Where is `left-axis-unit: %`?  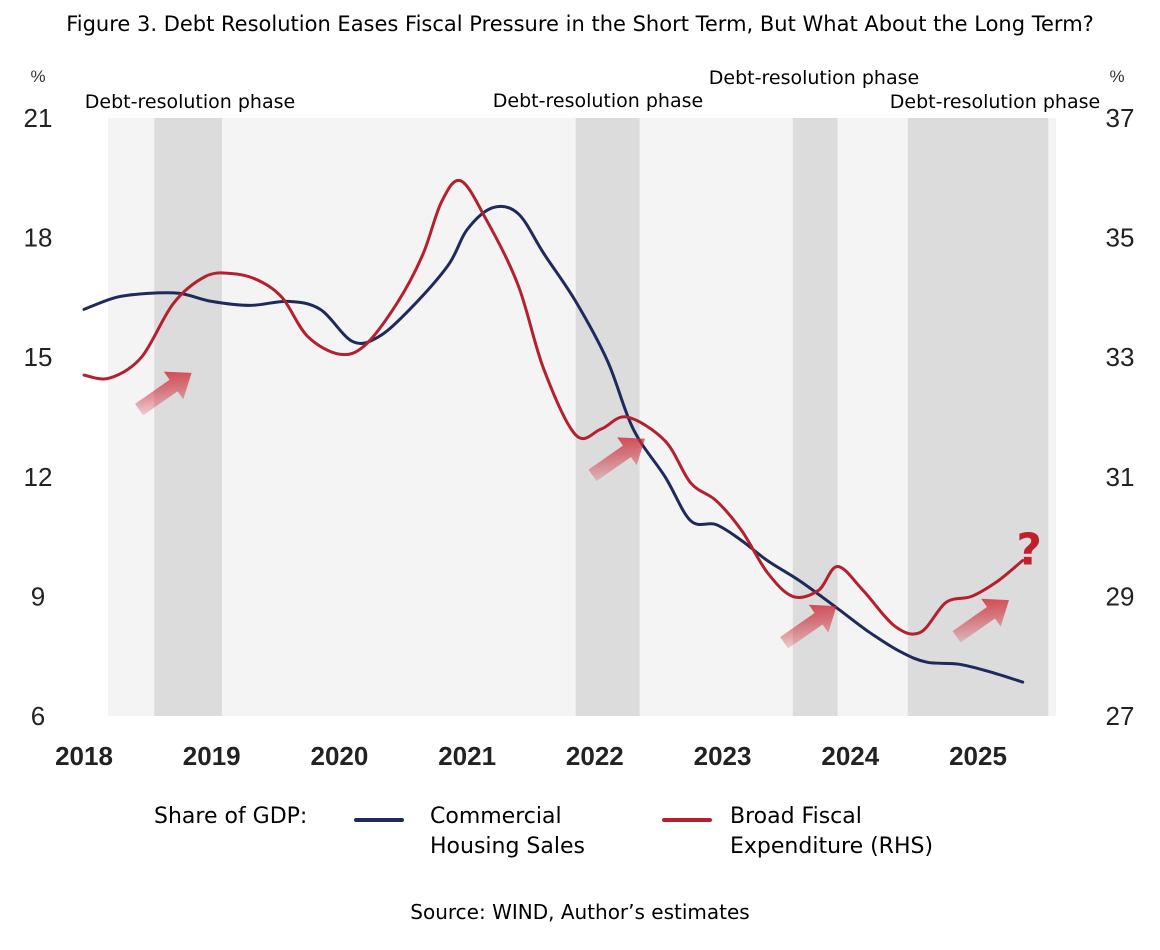 left-axis-unit: % is located at coordinates (37, 76).